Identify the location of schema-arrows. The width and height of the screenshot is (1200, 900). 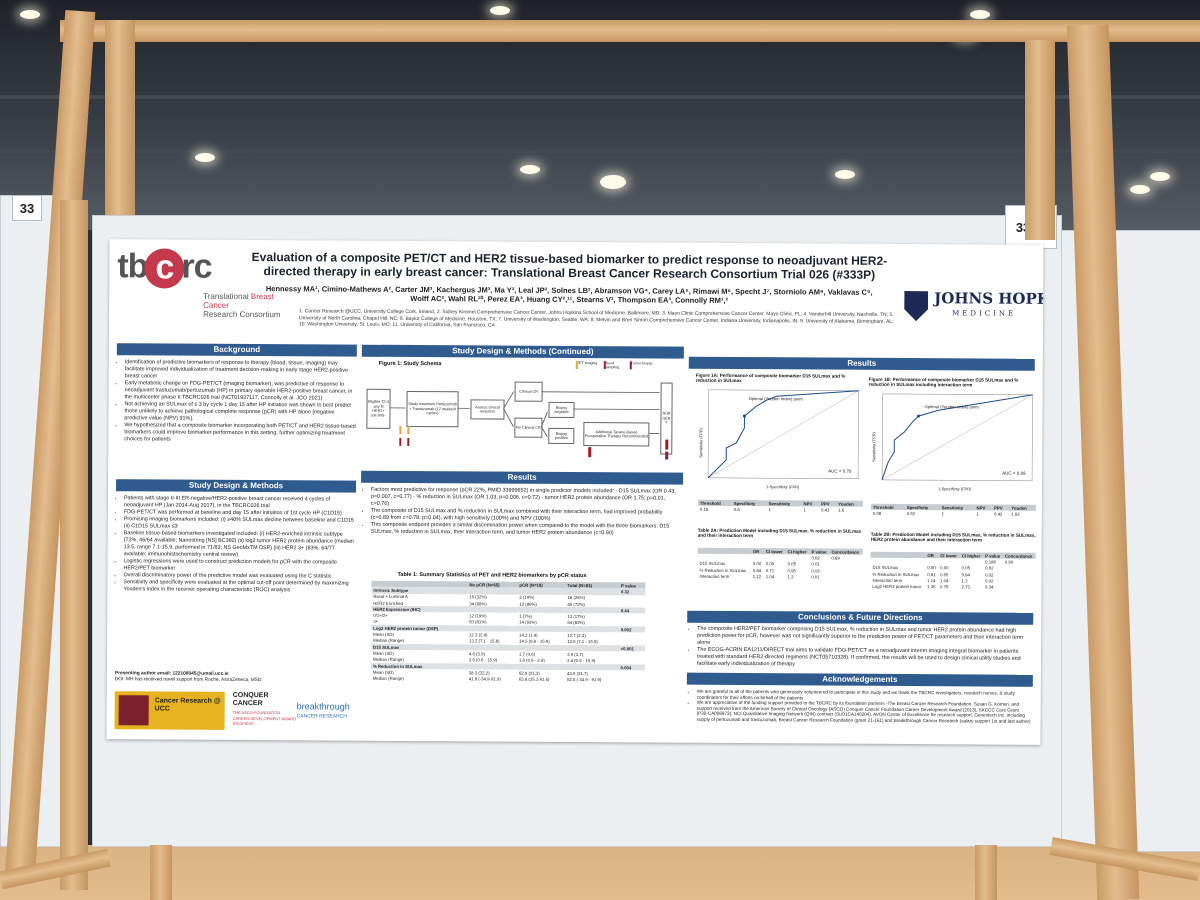
(529, 410).